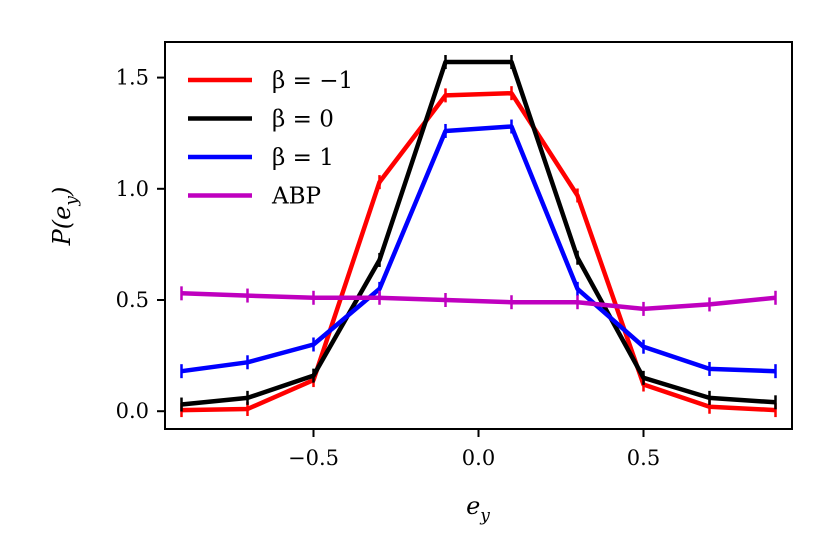  Describe the element at coordinates (132, 411) in the screenshot. I see `y-tick-label: 0.0` at that location.